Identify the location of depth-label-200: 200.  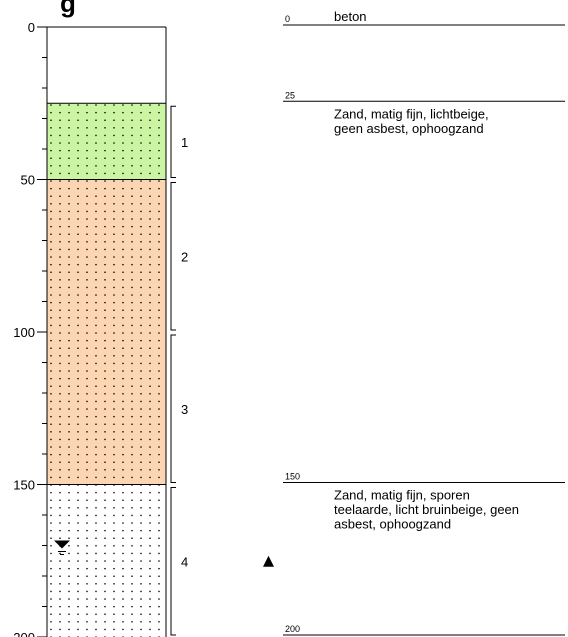
(24, 633).